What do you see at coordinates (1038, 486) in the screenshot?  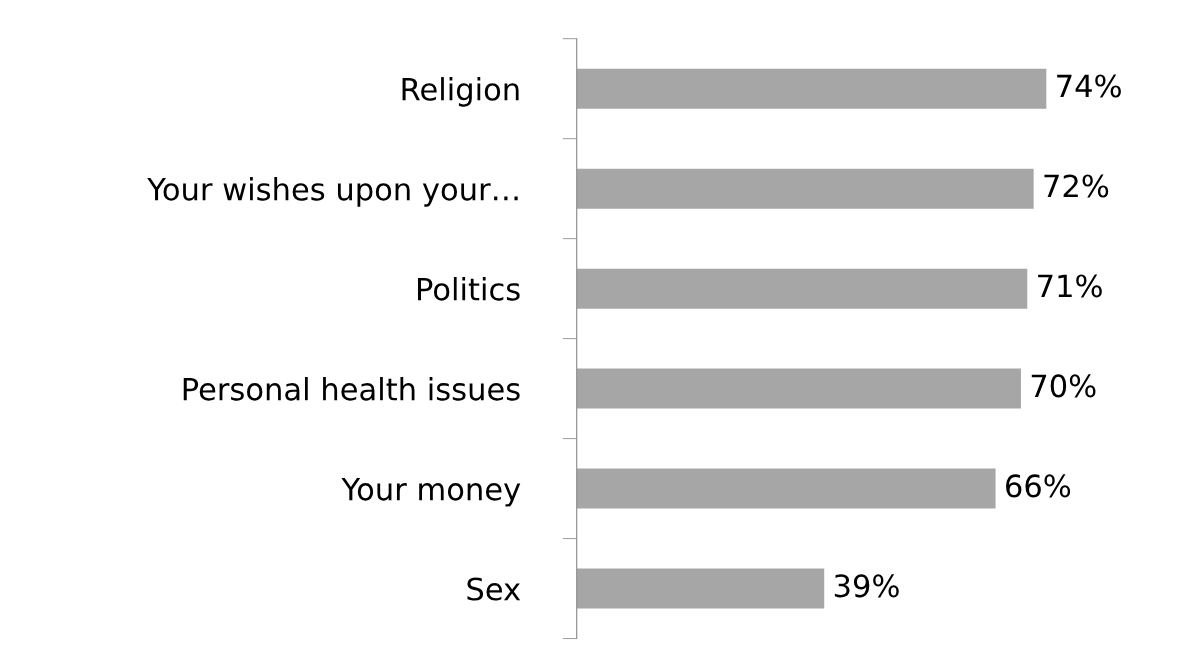 I see `data-label: 66%` at bounding box center [1038, 486].